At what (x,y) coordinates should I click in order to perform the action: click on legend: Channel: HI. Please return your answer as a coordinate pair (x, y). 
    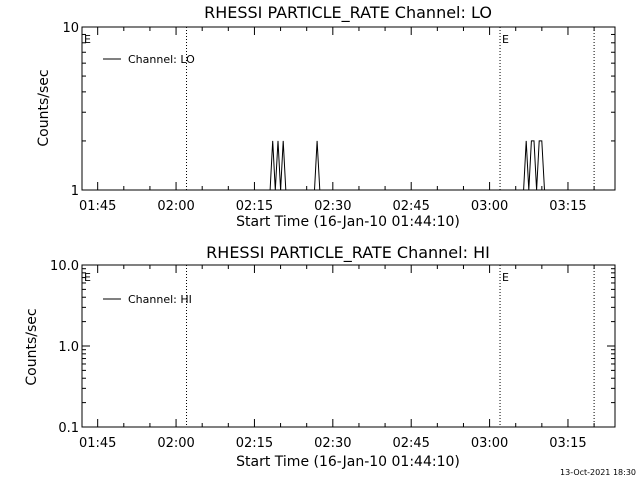
    Looking at the image, I should click on (147, 299).